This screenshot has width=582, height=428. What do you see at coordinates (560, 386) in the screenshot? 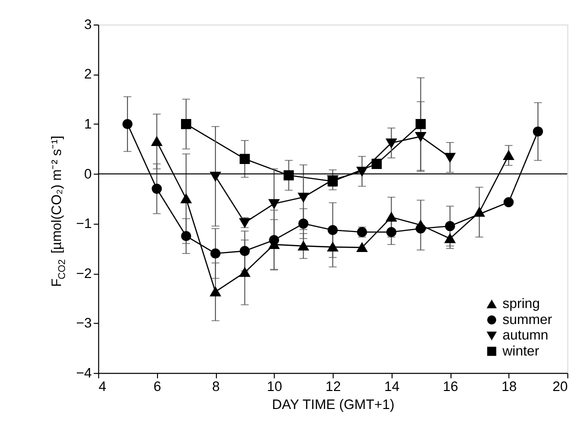
I see `x-tick-label: 20` at bounding box center [560, 386].